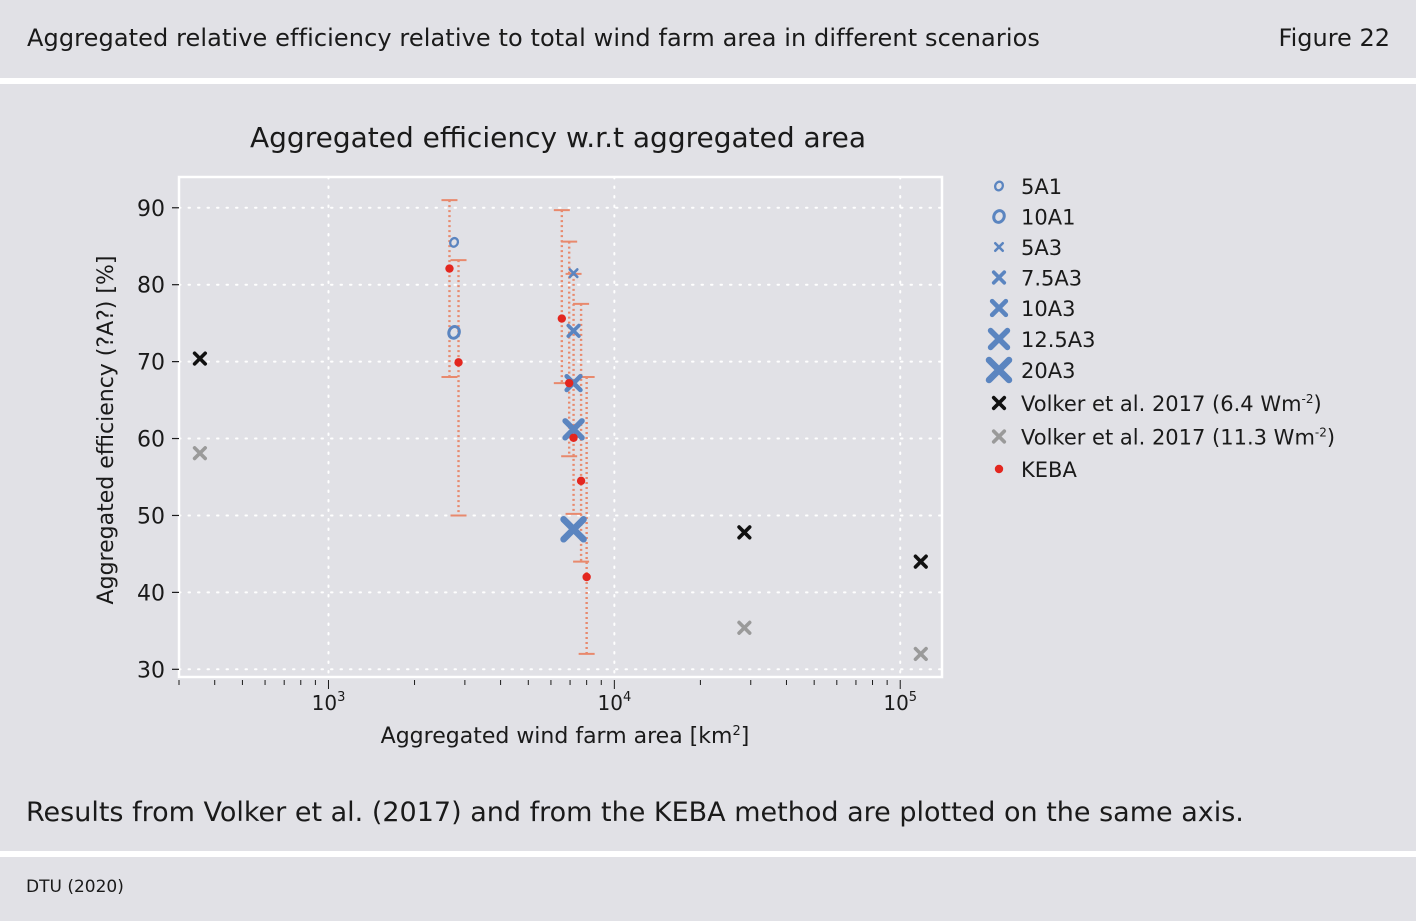 This screenshot has width=1416, height=921. Describe the element at coordinates (106, 430) in the screenshot. I see `y-axis-label: Aggregated efficiency (?A?) [%]` at that location.